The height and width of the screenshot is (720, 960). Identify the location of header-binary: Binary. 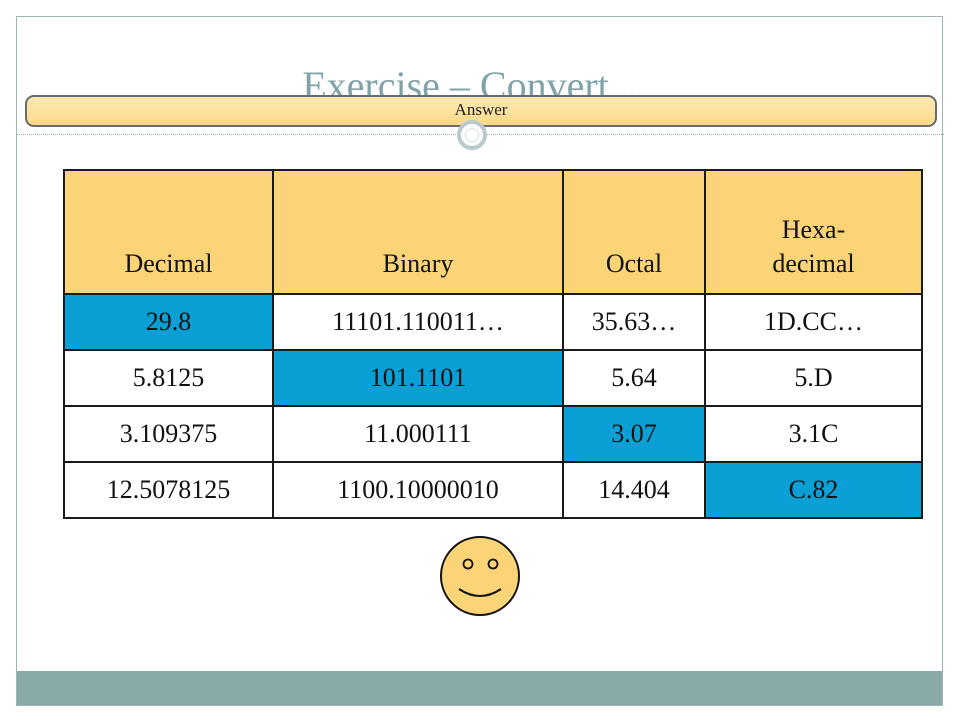
(418, 232).